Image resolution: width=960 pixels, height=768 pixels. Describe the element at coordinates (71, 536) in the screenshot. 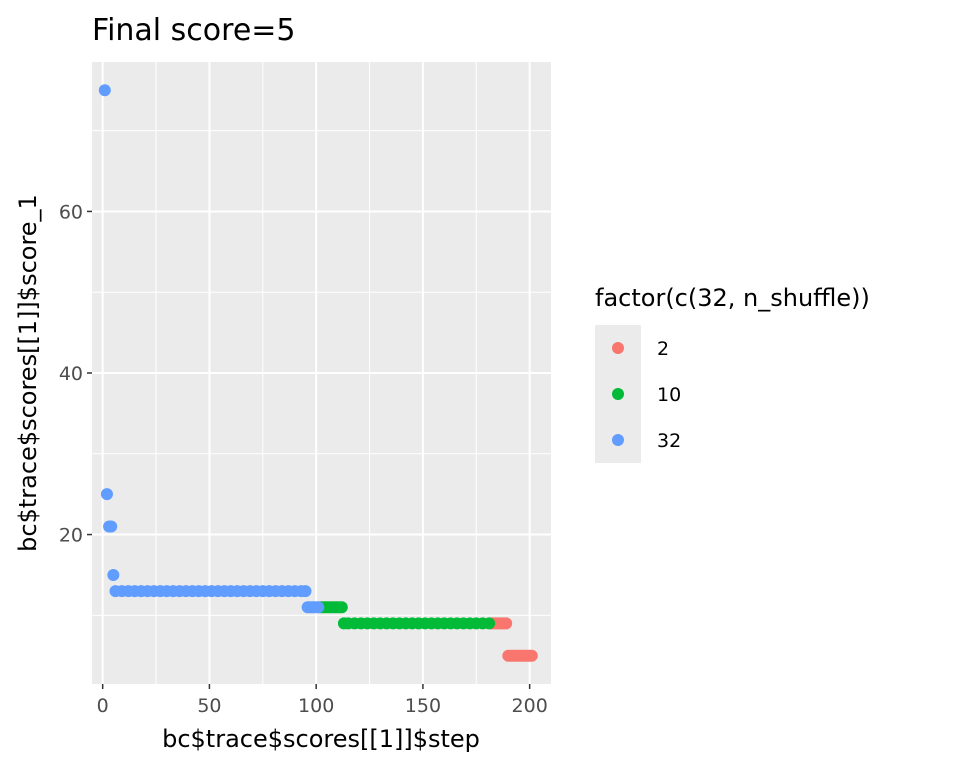

I see `y-tick-label: 20` at that location.